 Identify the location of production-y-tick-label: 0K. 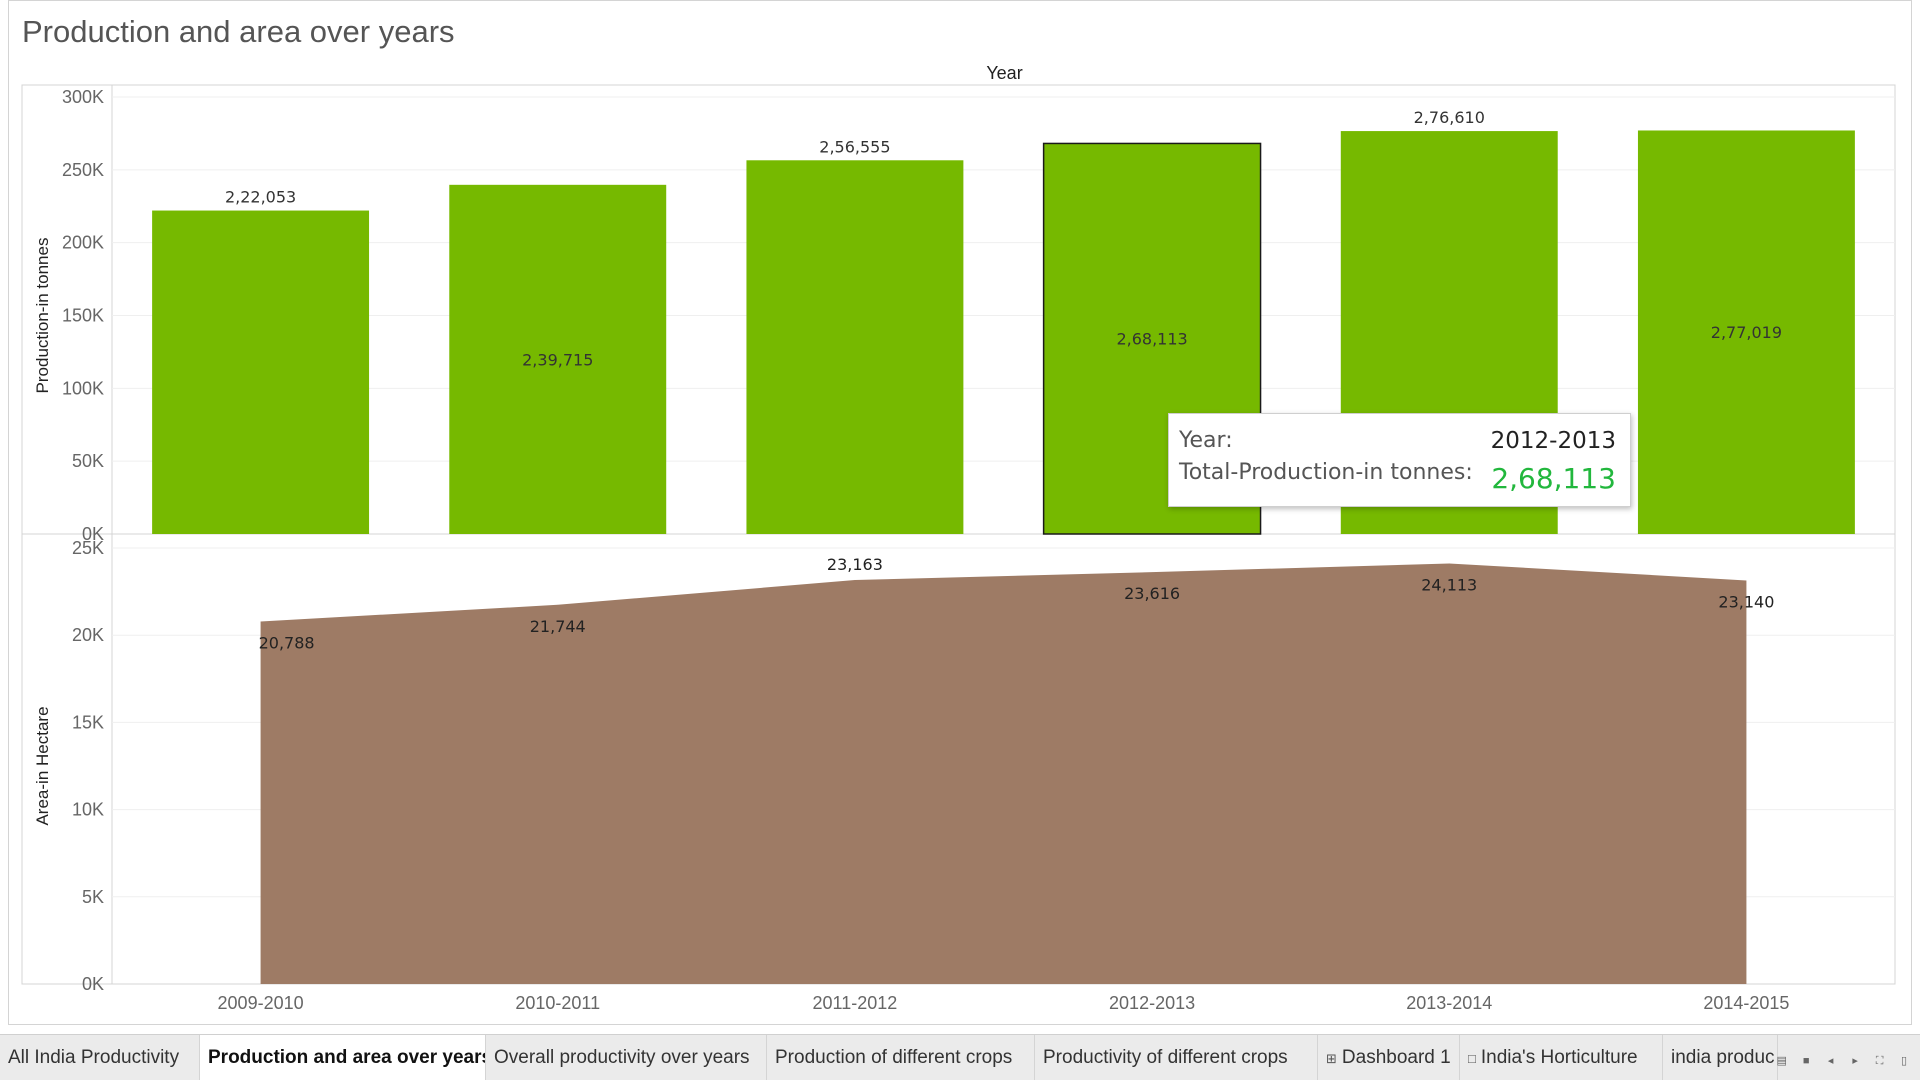
(93, 534).